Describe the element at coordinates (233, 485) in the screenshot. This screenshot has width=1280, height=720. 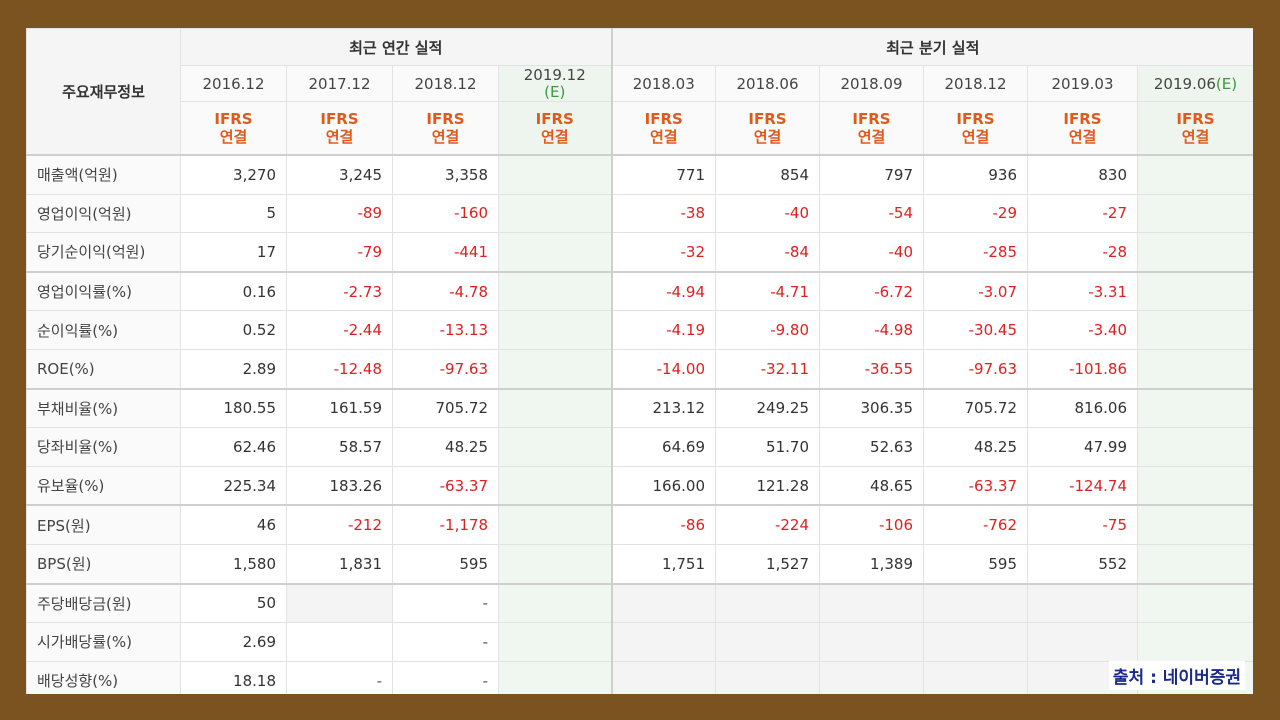
I see `table-cell: 225.34` at that location.